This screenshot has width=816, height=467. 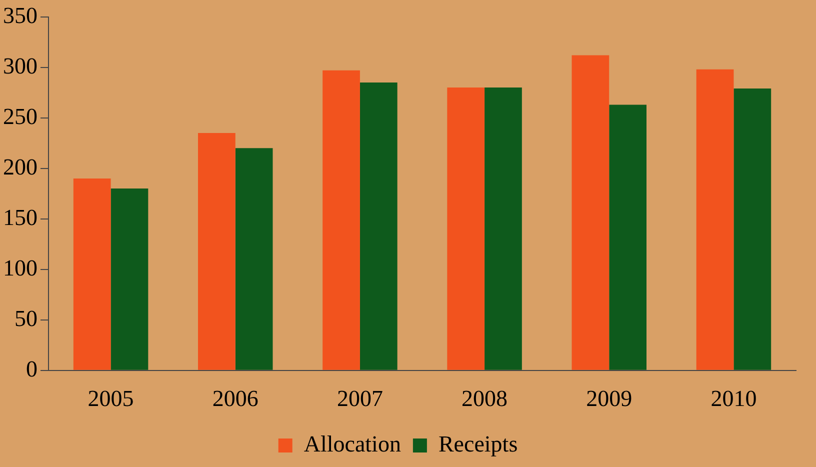 I want to click on legend-label: Receipts, so click(x=478, y=444).